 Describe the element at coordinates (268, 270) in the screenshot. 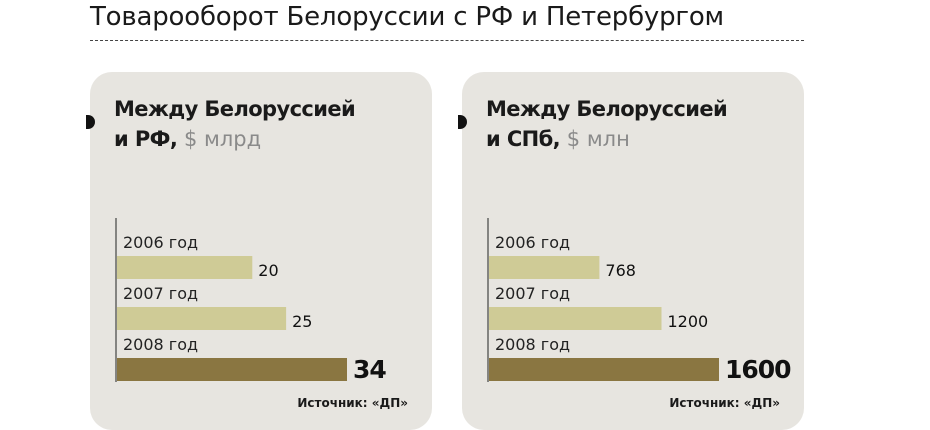

I see `value-label: 20` at that location.